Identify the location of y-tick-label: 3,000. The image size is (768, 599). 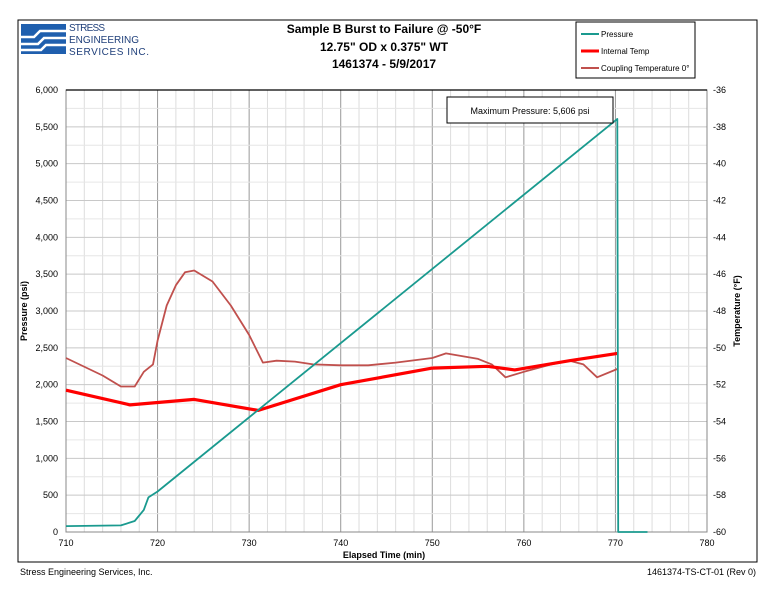
(46, 311).